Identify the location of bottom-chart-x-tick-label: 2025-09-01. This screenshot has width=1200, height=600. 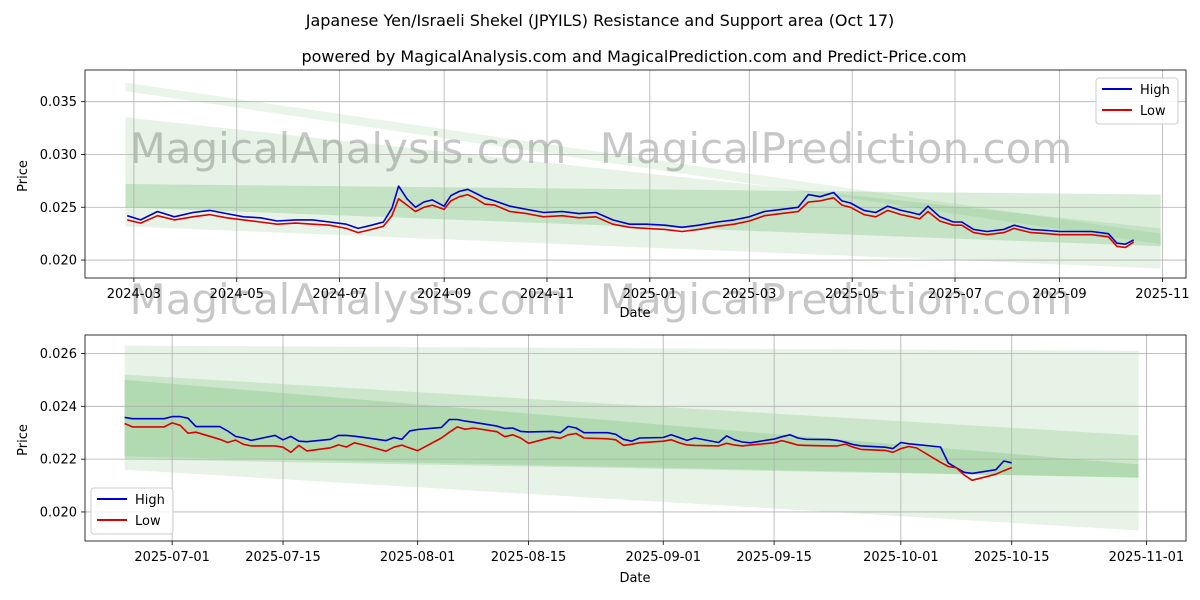
(663, 557).